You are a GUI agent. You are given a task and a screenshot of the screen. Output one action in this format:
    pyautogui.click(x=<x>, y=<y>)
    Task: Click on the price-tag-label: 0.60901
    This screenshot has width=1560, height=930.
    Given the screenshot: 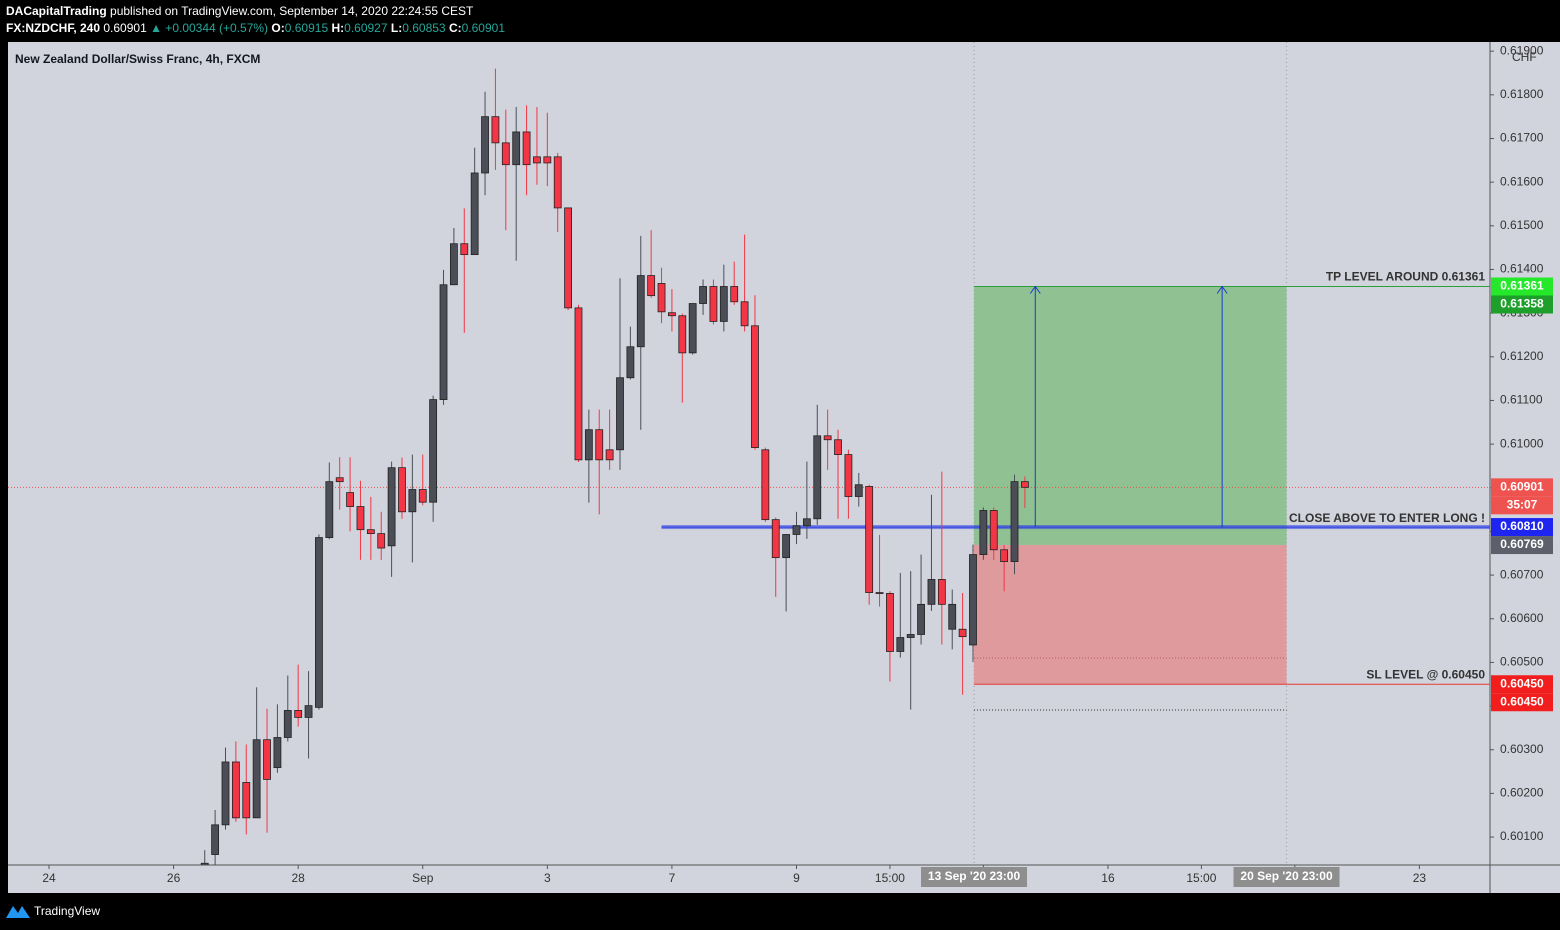 What is the action you would take?
    pyautogui.click(x=1522, y=487)
    